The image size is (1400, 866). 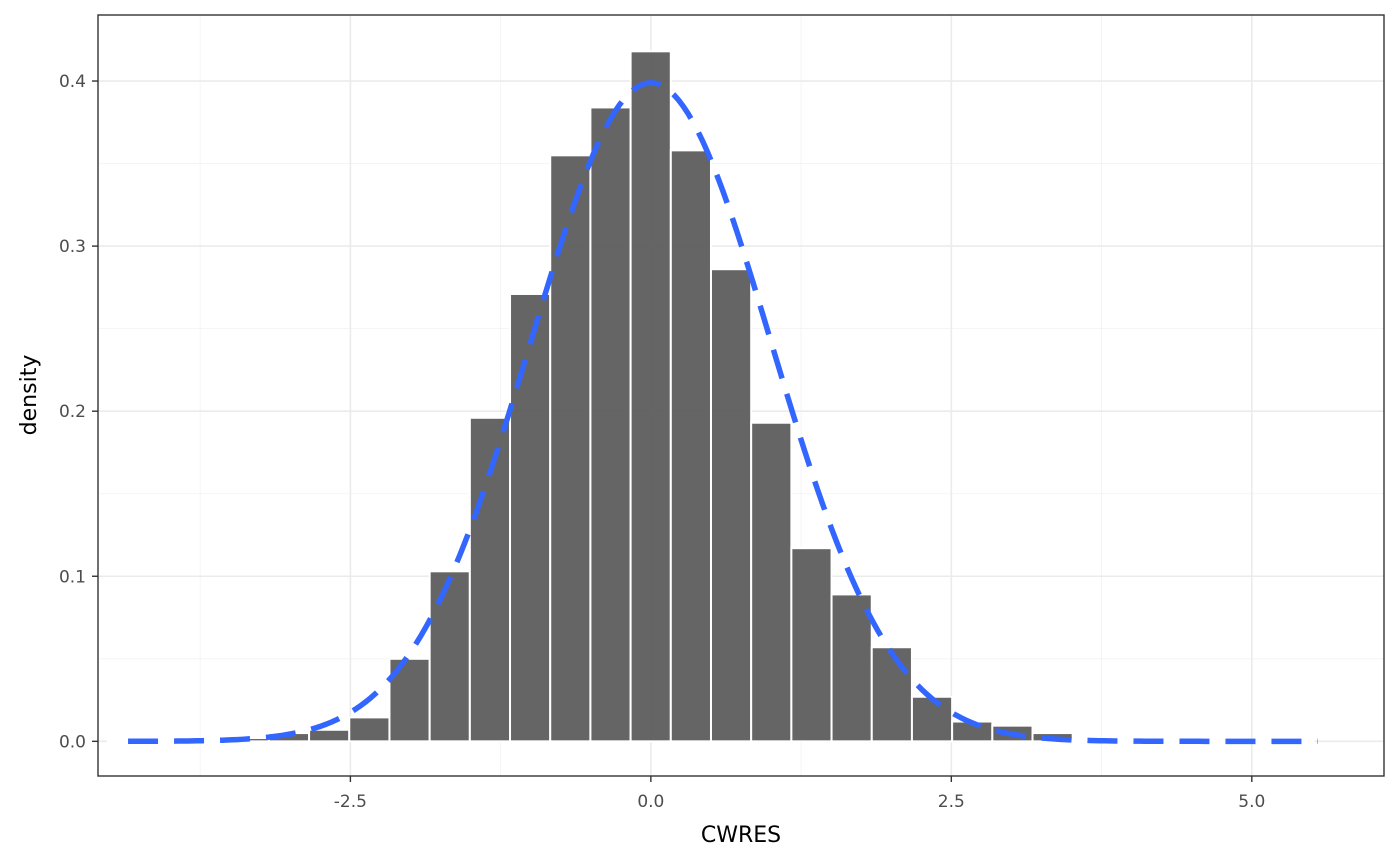 What do you see at coordinates (1251, 802) in the screenshot?
I see `x-tick-label: 5.0` at bounding box center [1251, 802].